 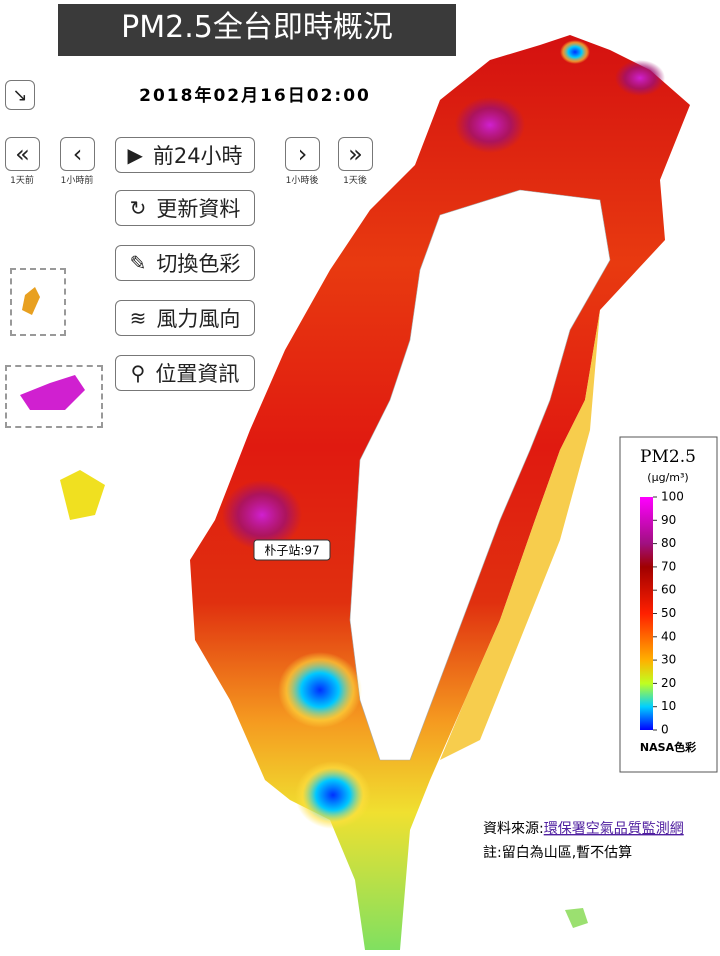 I want to click on nav-label: 1小時後, so click(x=302, y=181).